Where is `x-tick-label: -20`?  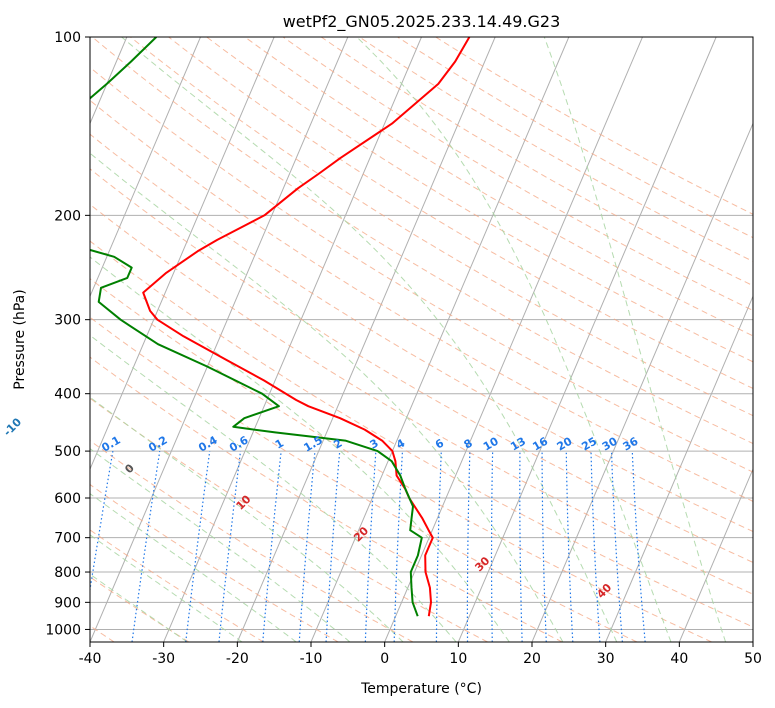
x-tick-label: -20 is located at coordinates (237, 659).